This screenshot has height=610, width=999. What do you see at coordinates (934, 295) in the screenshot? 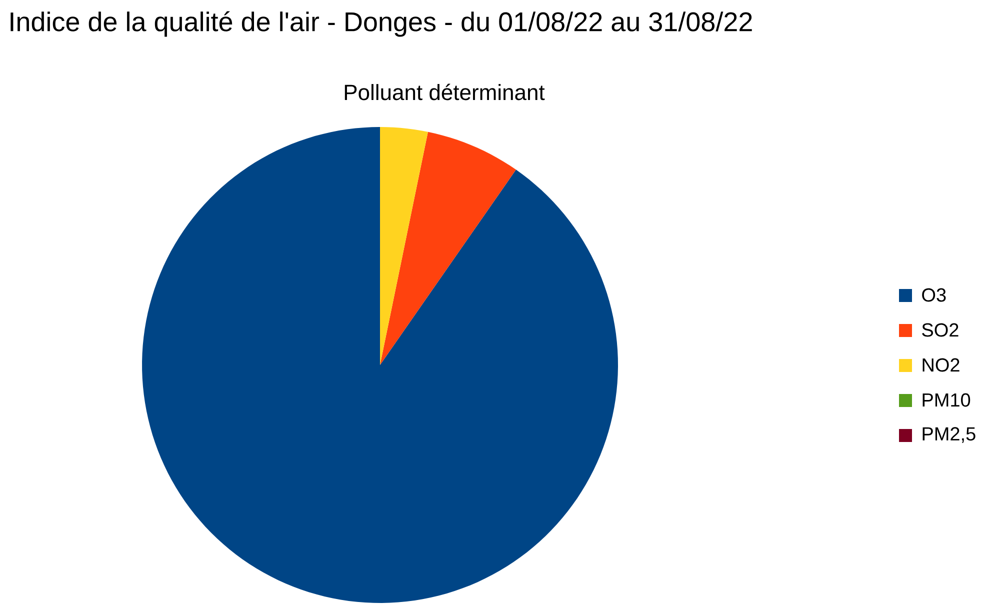
I see `legend-label: O3` at bounding box center [934, 295].